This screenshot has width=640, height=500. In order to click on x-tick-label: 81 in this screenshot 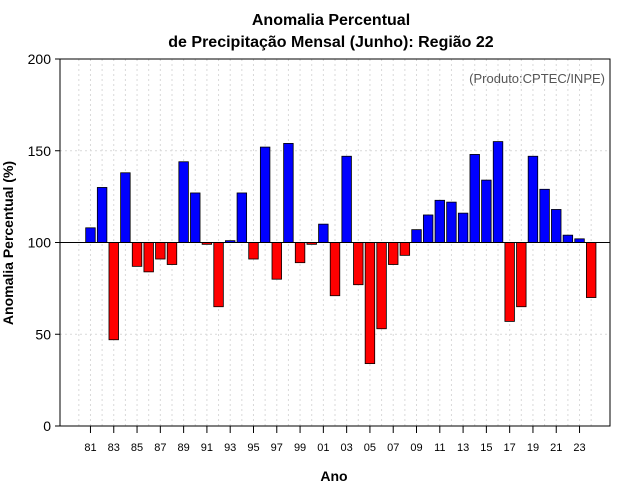, I will do `click(90, 448)`.